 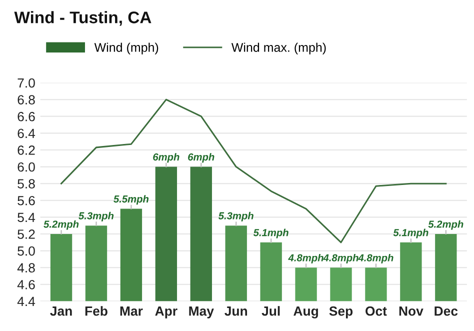 What do you see at coordinates (26, 251) in the screenshot?
I see `y-tick-label: 5.0` at bounding box center [26, 251].